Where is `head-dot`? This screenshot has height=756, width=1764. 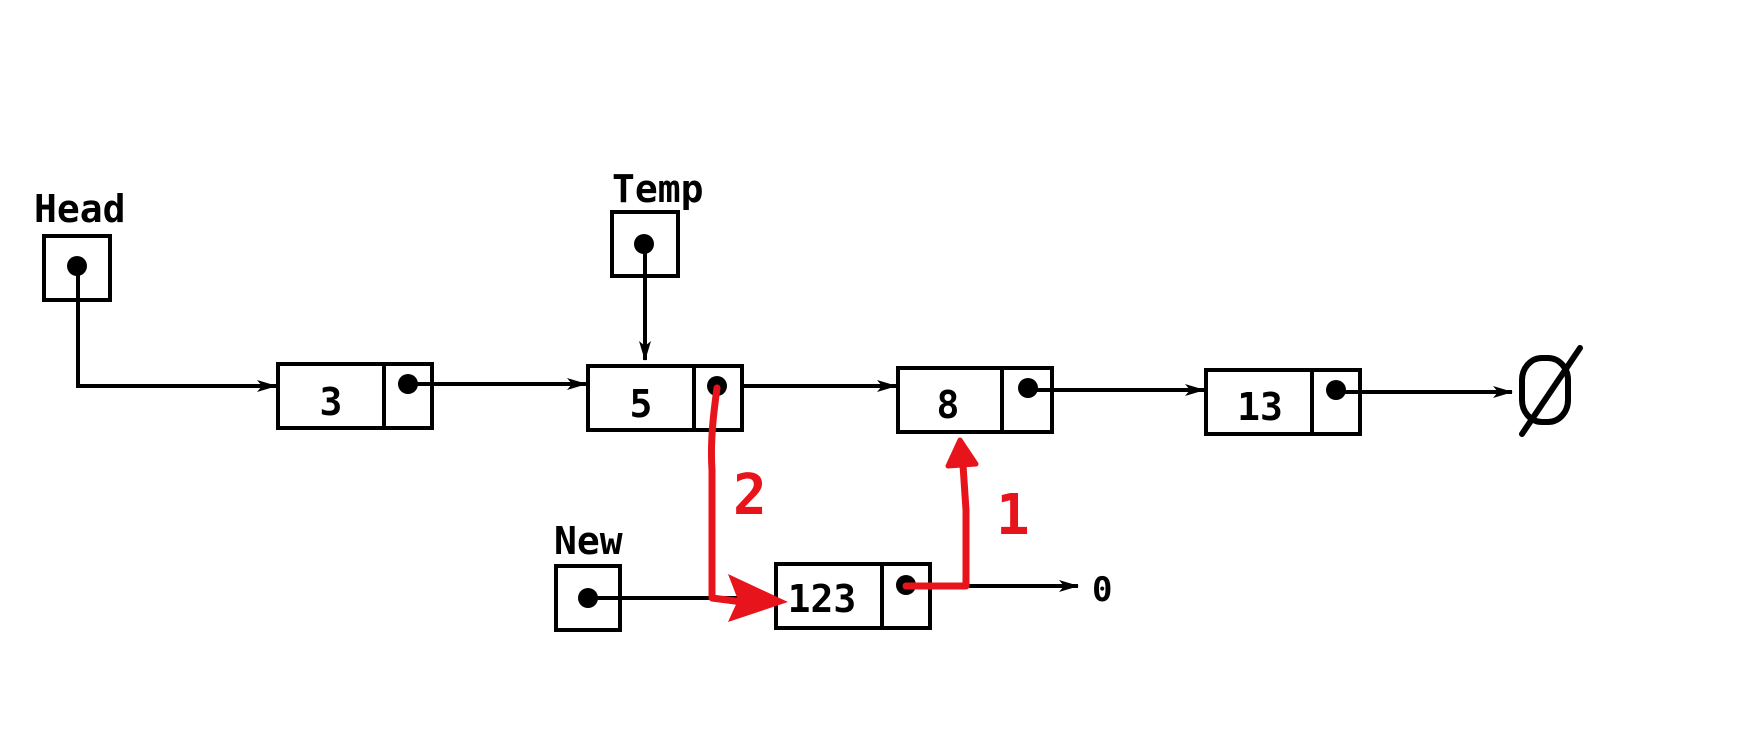
head-dot is located at coordinates (77, 266).